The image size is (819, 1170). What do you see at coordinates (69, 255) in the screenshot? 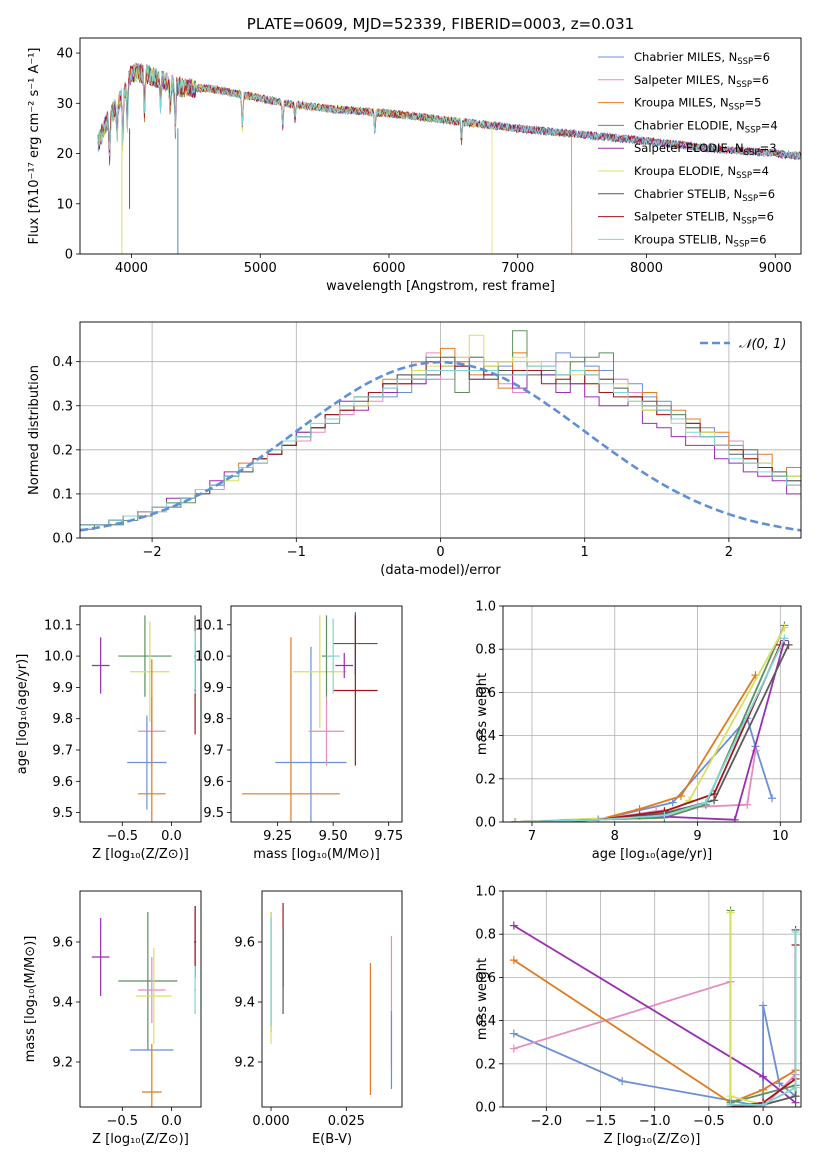
I see `y-tick-label: 0` at bounding box center [69, 255].